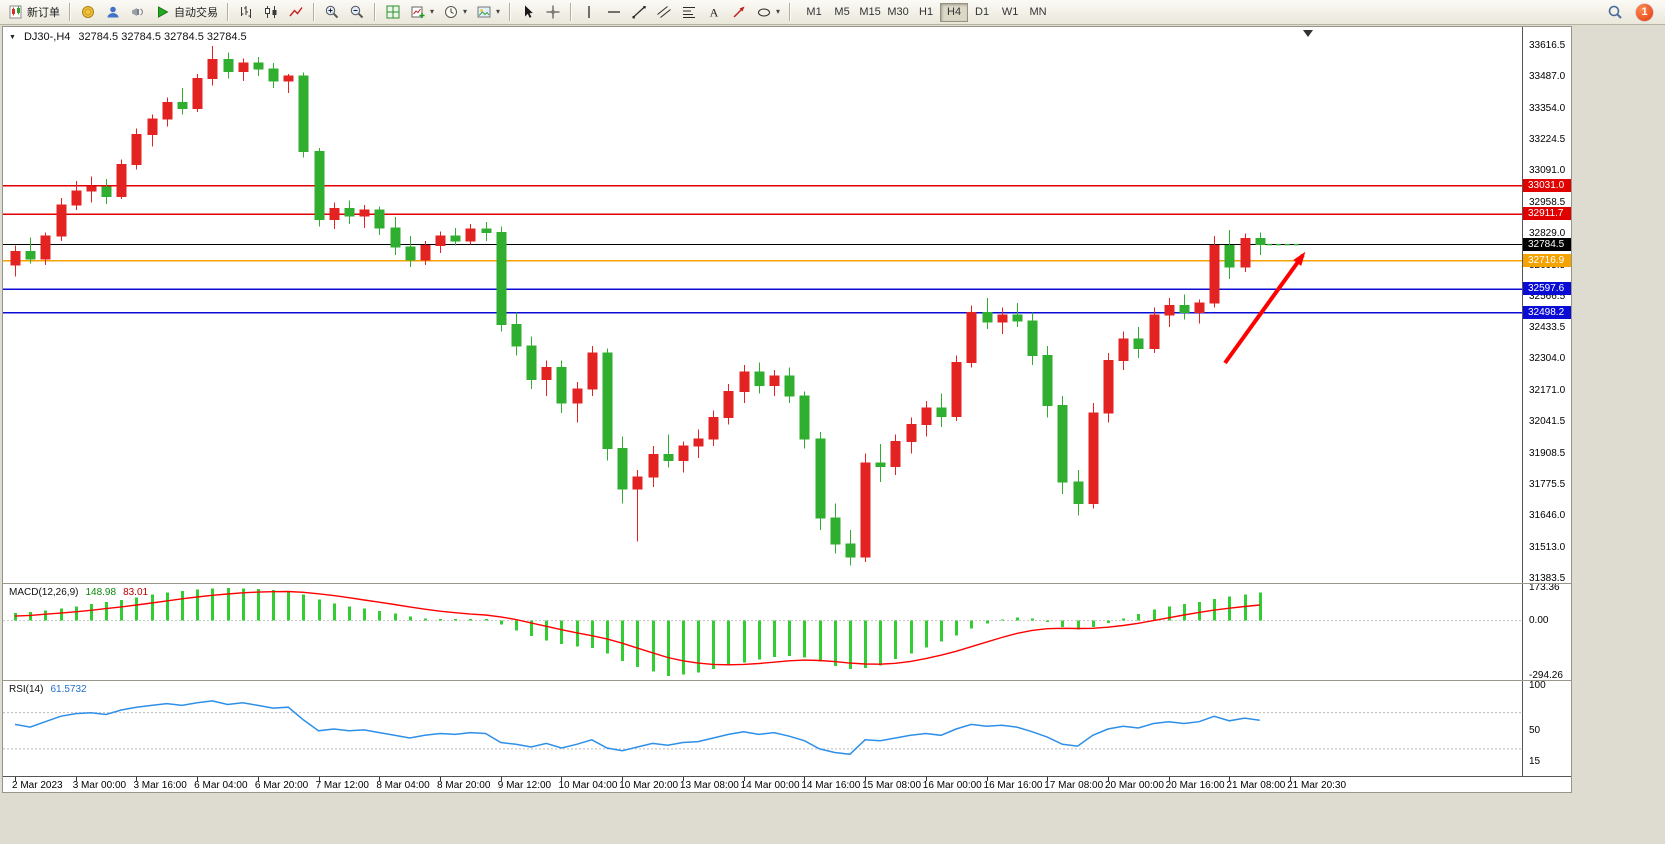 The height and width of the screenshot is (844, 1665). What do you see at coordinates (44, 592) in the screenshot?
I see `macd-name: MACD(12,26,9)` at bounding box center [44, 592].